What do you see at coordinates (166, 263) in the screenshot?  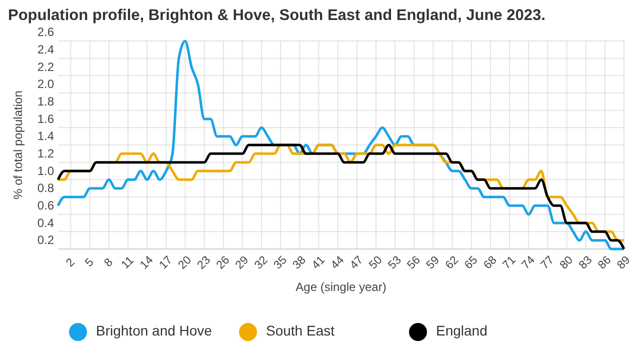 I see `x-tick-label: 17` at bounding box center [166, 263].